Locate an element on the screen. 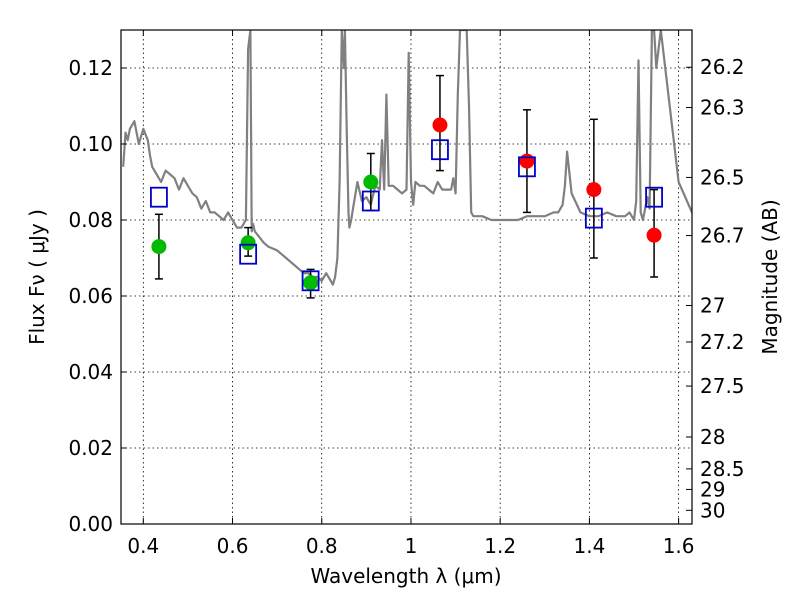 This screenshot has height=600, width=800. x-axis-label: Wavelength λ (μm) is located at coordinates (405, 576).